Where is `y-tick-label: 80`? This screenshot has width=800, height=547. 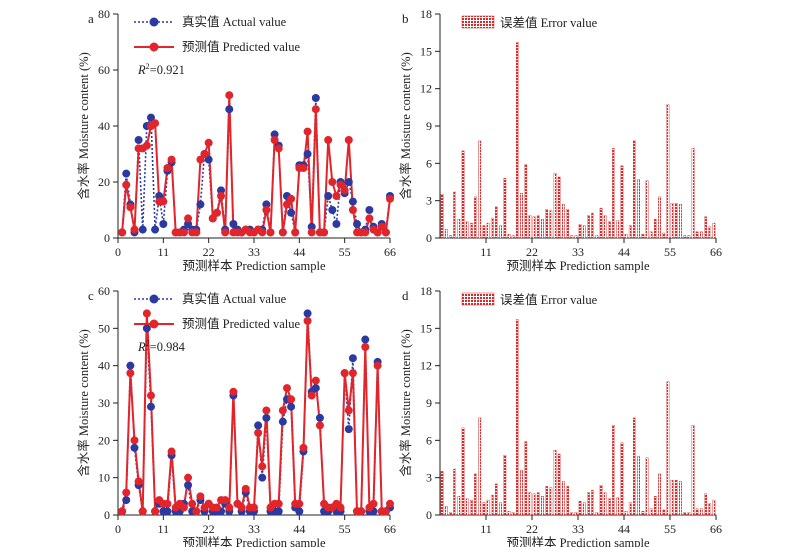 y-tick-label: 80 is located at coordinates (104, 14).